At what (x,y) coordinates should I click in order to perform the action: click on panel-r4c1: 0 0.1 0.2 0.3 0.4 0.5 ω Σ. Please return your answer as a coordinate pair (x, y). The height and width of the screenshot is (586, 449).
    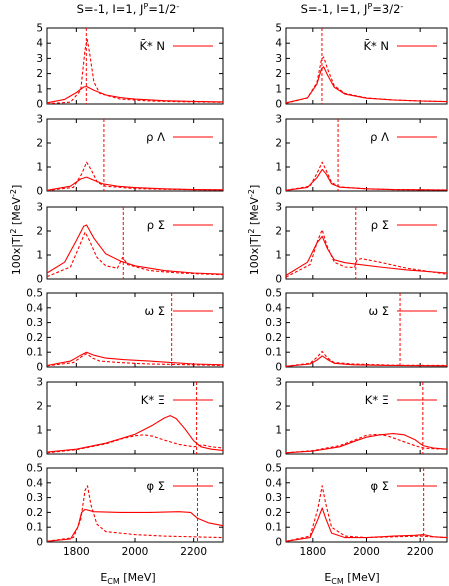
    Looking at the image, I should click on (125, 331).